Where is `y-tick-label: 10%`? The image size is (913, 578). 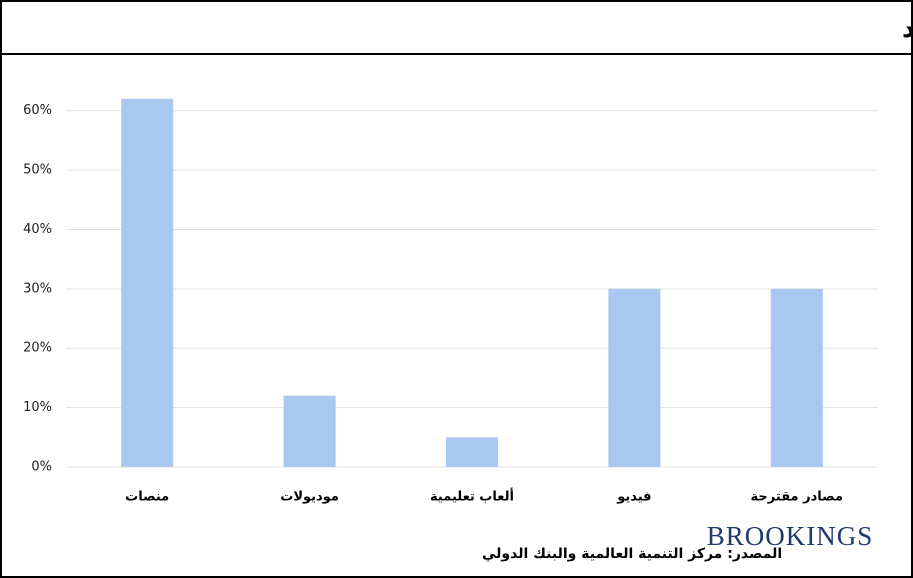 y-tick-label: 10% is located at coordinates (37, 407).